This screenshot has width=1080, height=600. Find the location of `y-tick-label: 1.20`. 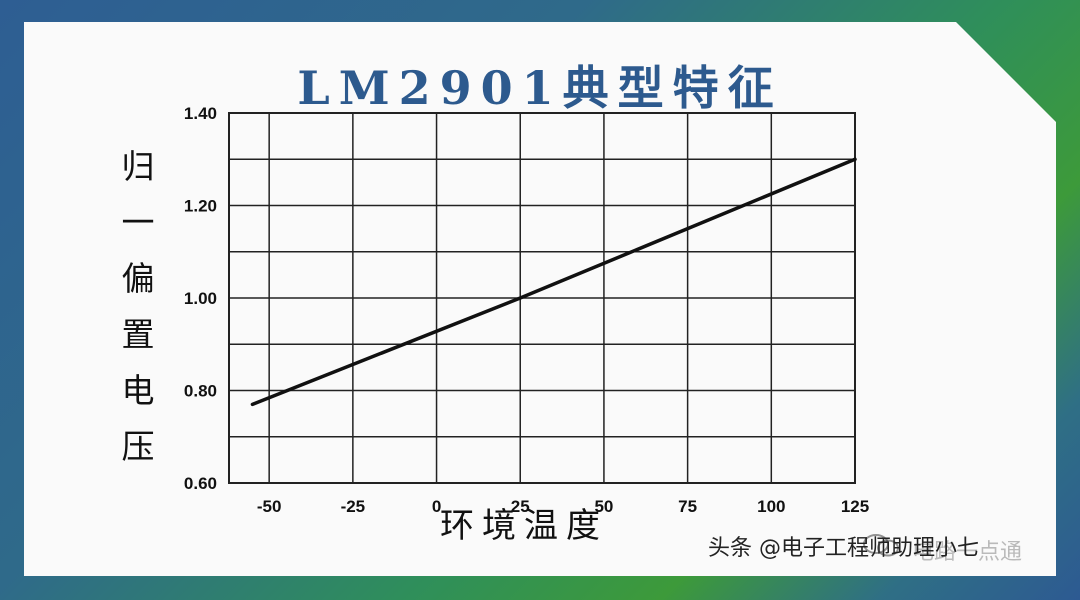

y-tick-label: 1.20 is located at coordinates (200, 206).